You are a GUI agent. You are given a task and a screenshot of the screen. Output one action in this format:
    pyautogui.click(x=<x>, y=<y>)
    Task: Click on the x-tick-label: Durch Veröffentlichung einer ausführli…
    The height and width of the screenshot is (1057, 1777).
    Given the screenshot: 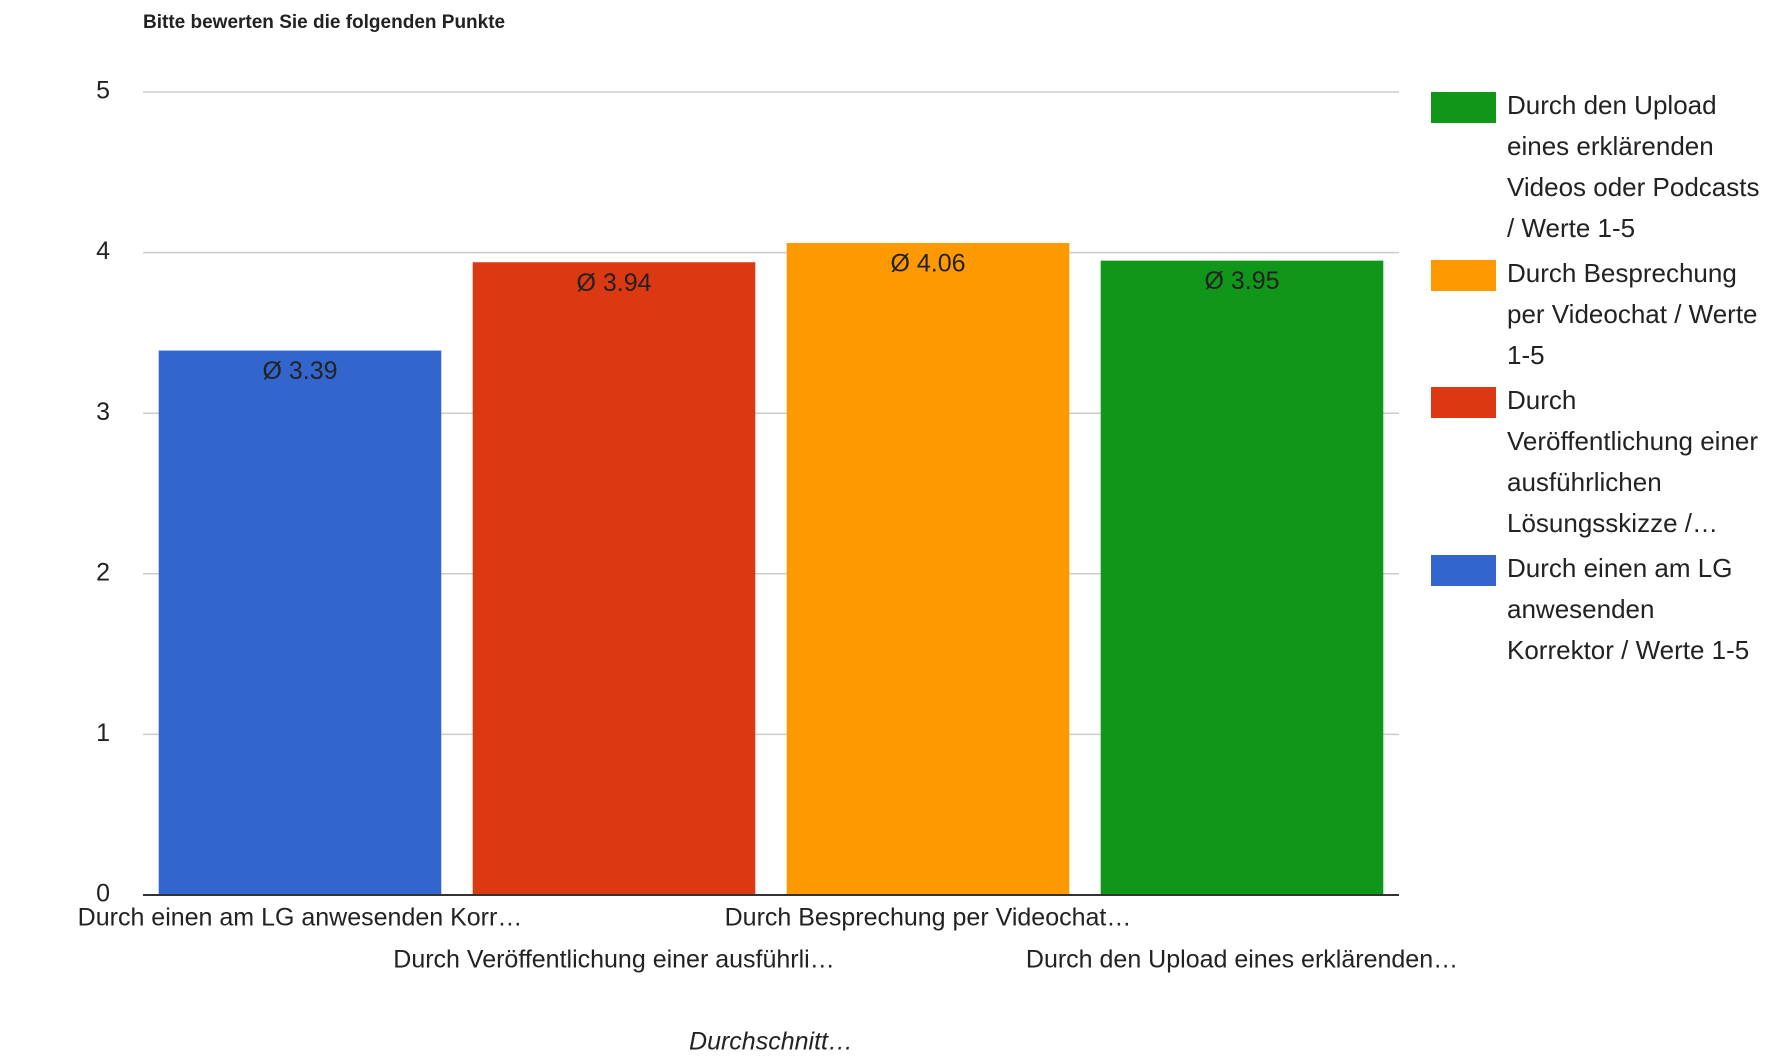 What is the action you would take?
    pyautogui.click(x=613, y=960)
    